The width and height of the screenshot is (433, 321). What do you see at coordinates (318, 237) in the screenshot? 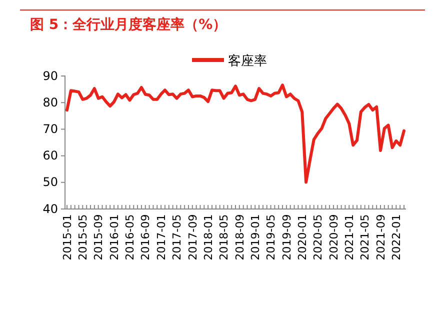
I see `x-tick-label: 2020-05` at bounding box center [318, 237].